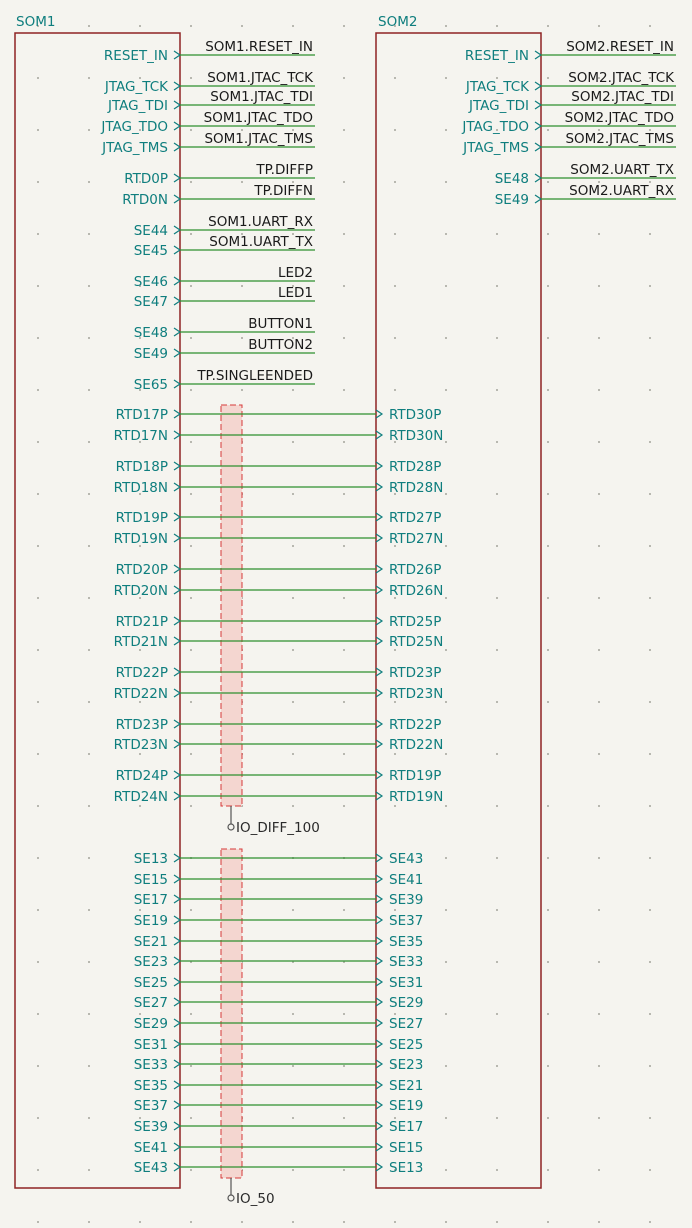 The width and height of the screenshot is (692, 1228). I want to click on net-label: SOM2.RESET_IN, so click(620, 47).